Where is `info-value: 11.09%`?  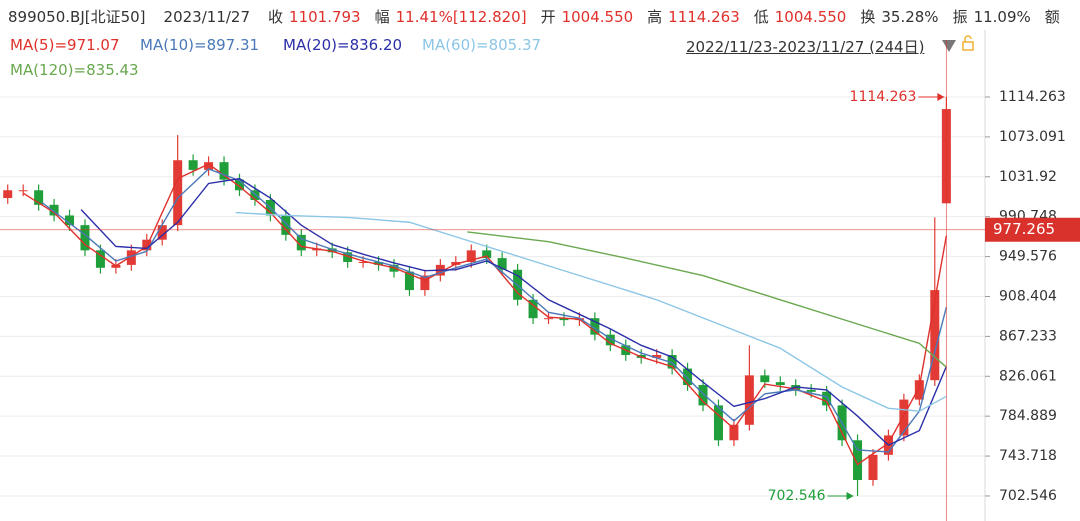 info-value: 11.09% is located at coordinates (1002, 17).